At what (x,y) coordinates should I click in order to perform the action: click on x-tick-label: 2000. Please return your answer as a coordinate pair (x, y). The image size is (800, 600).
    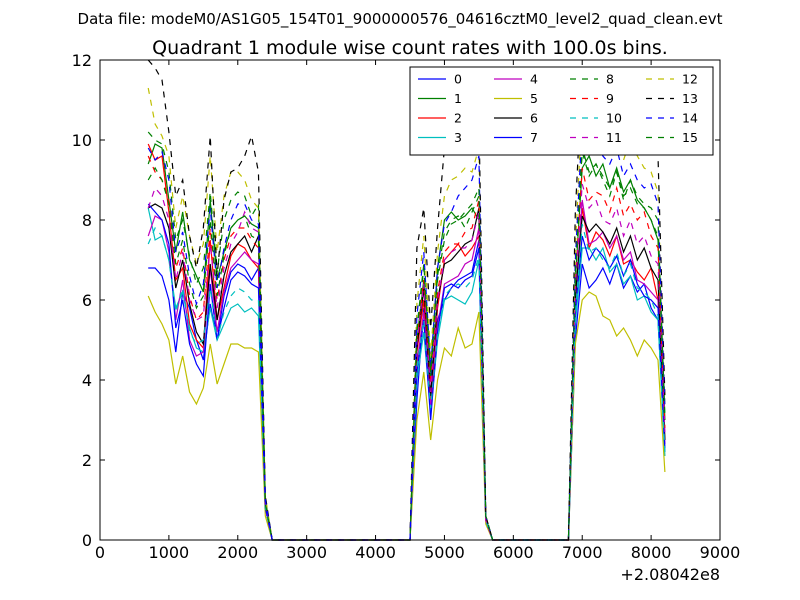
    Looking at the image, I should click on (237, 552).